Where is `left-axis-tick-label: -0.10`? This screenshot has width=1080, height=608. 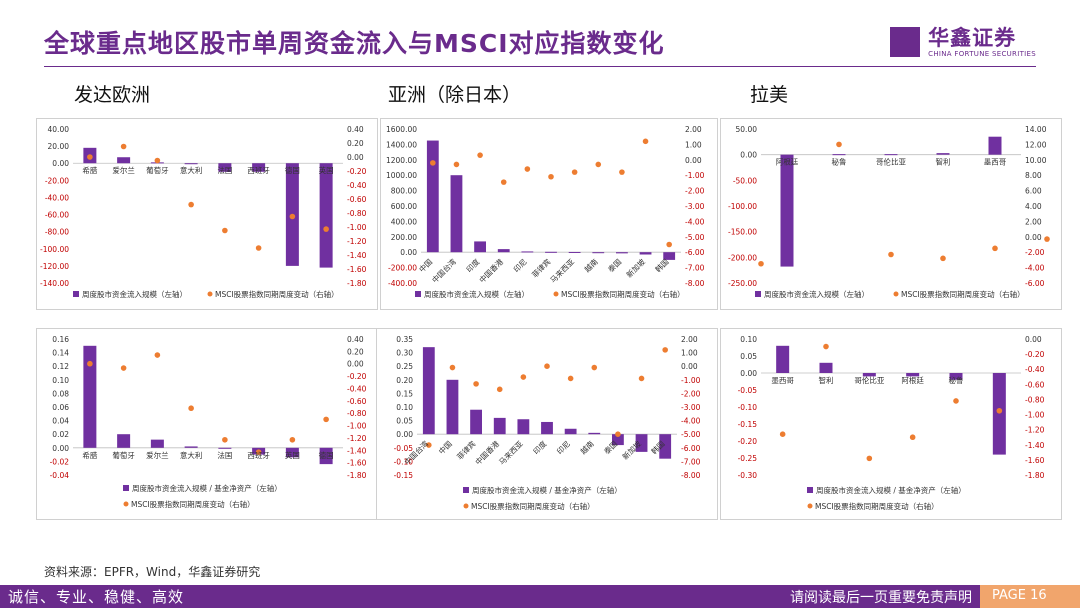 left-axis-tick-label: -0.10 is located at coordinates (404, 461).